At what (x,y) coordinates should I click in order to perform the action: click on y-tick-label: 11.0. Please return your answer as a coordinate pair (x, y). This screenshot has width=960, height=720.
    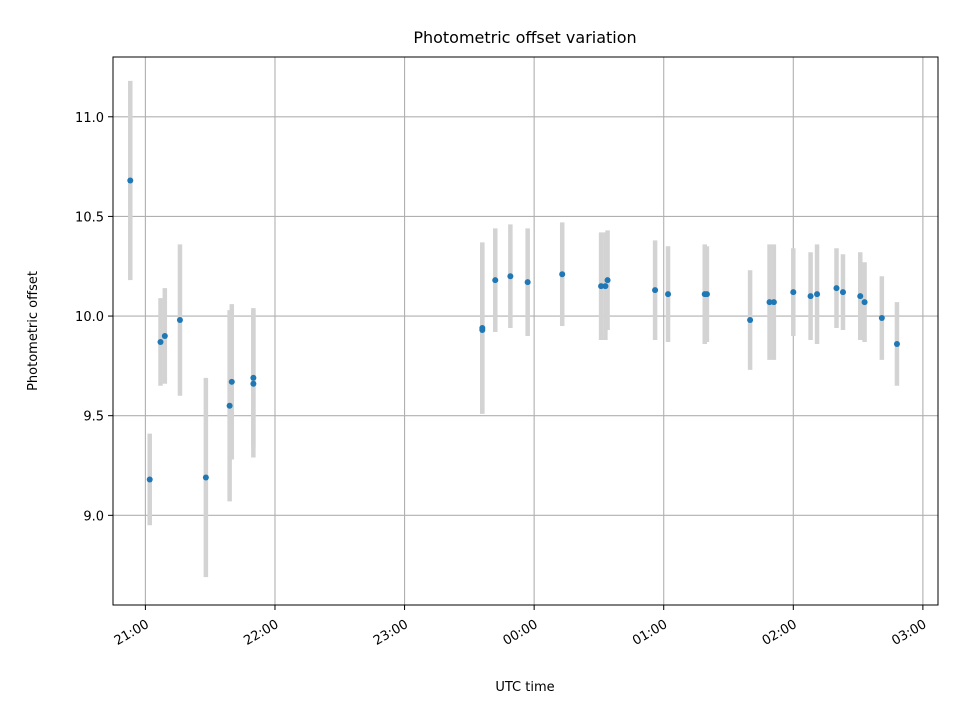
    Looking at the image, I should click on (89, 118).